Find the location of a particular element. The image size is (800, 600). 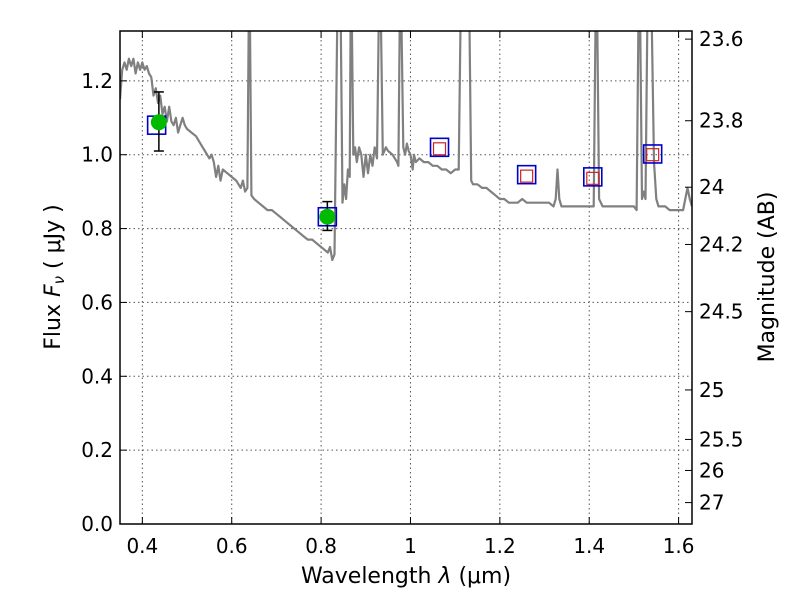

x-tick-label: 0.6 is located at coordinates (232, 546).